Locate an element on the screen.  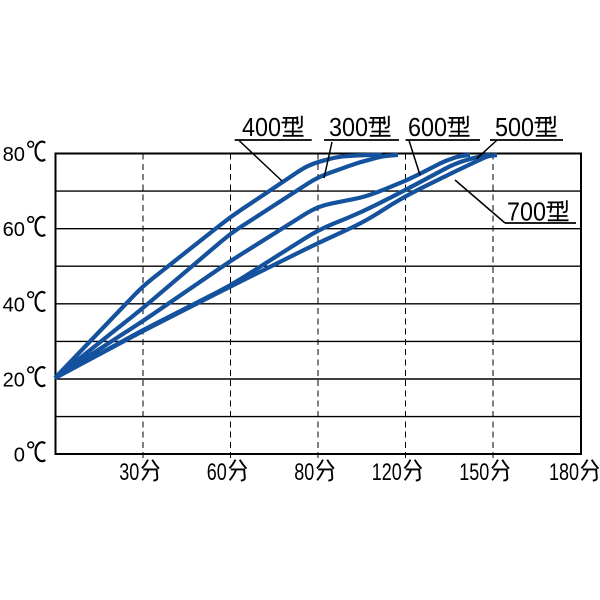
svg-text: 500 is located at coordinates (514, 127).